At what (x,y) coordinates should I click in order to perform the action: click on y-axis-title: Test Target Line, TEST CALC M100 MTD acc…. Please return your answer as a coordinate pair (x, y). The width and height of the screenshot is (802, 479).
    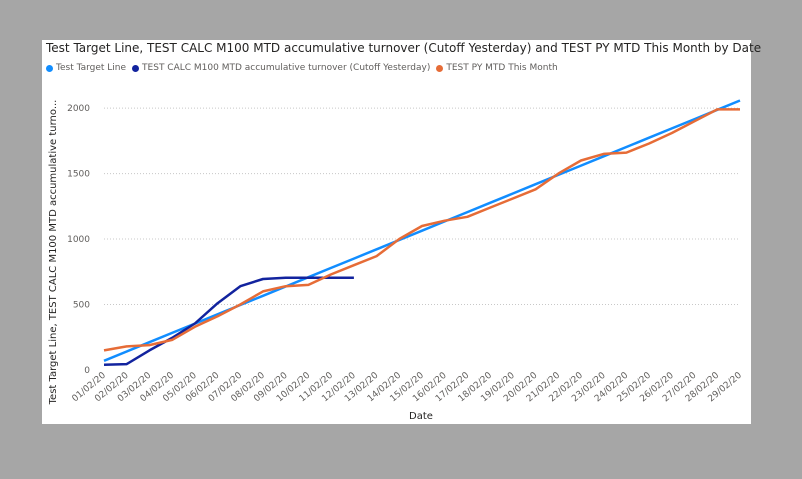
    Looking at the image, I should click on (53, 253).